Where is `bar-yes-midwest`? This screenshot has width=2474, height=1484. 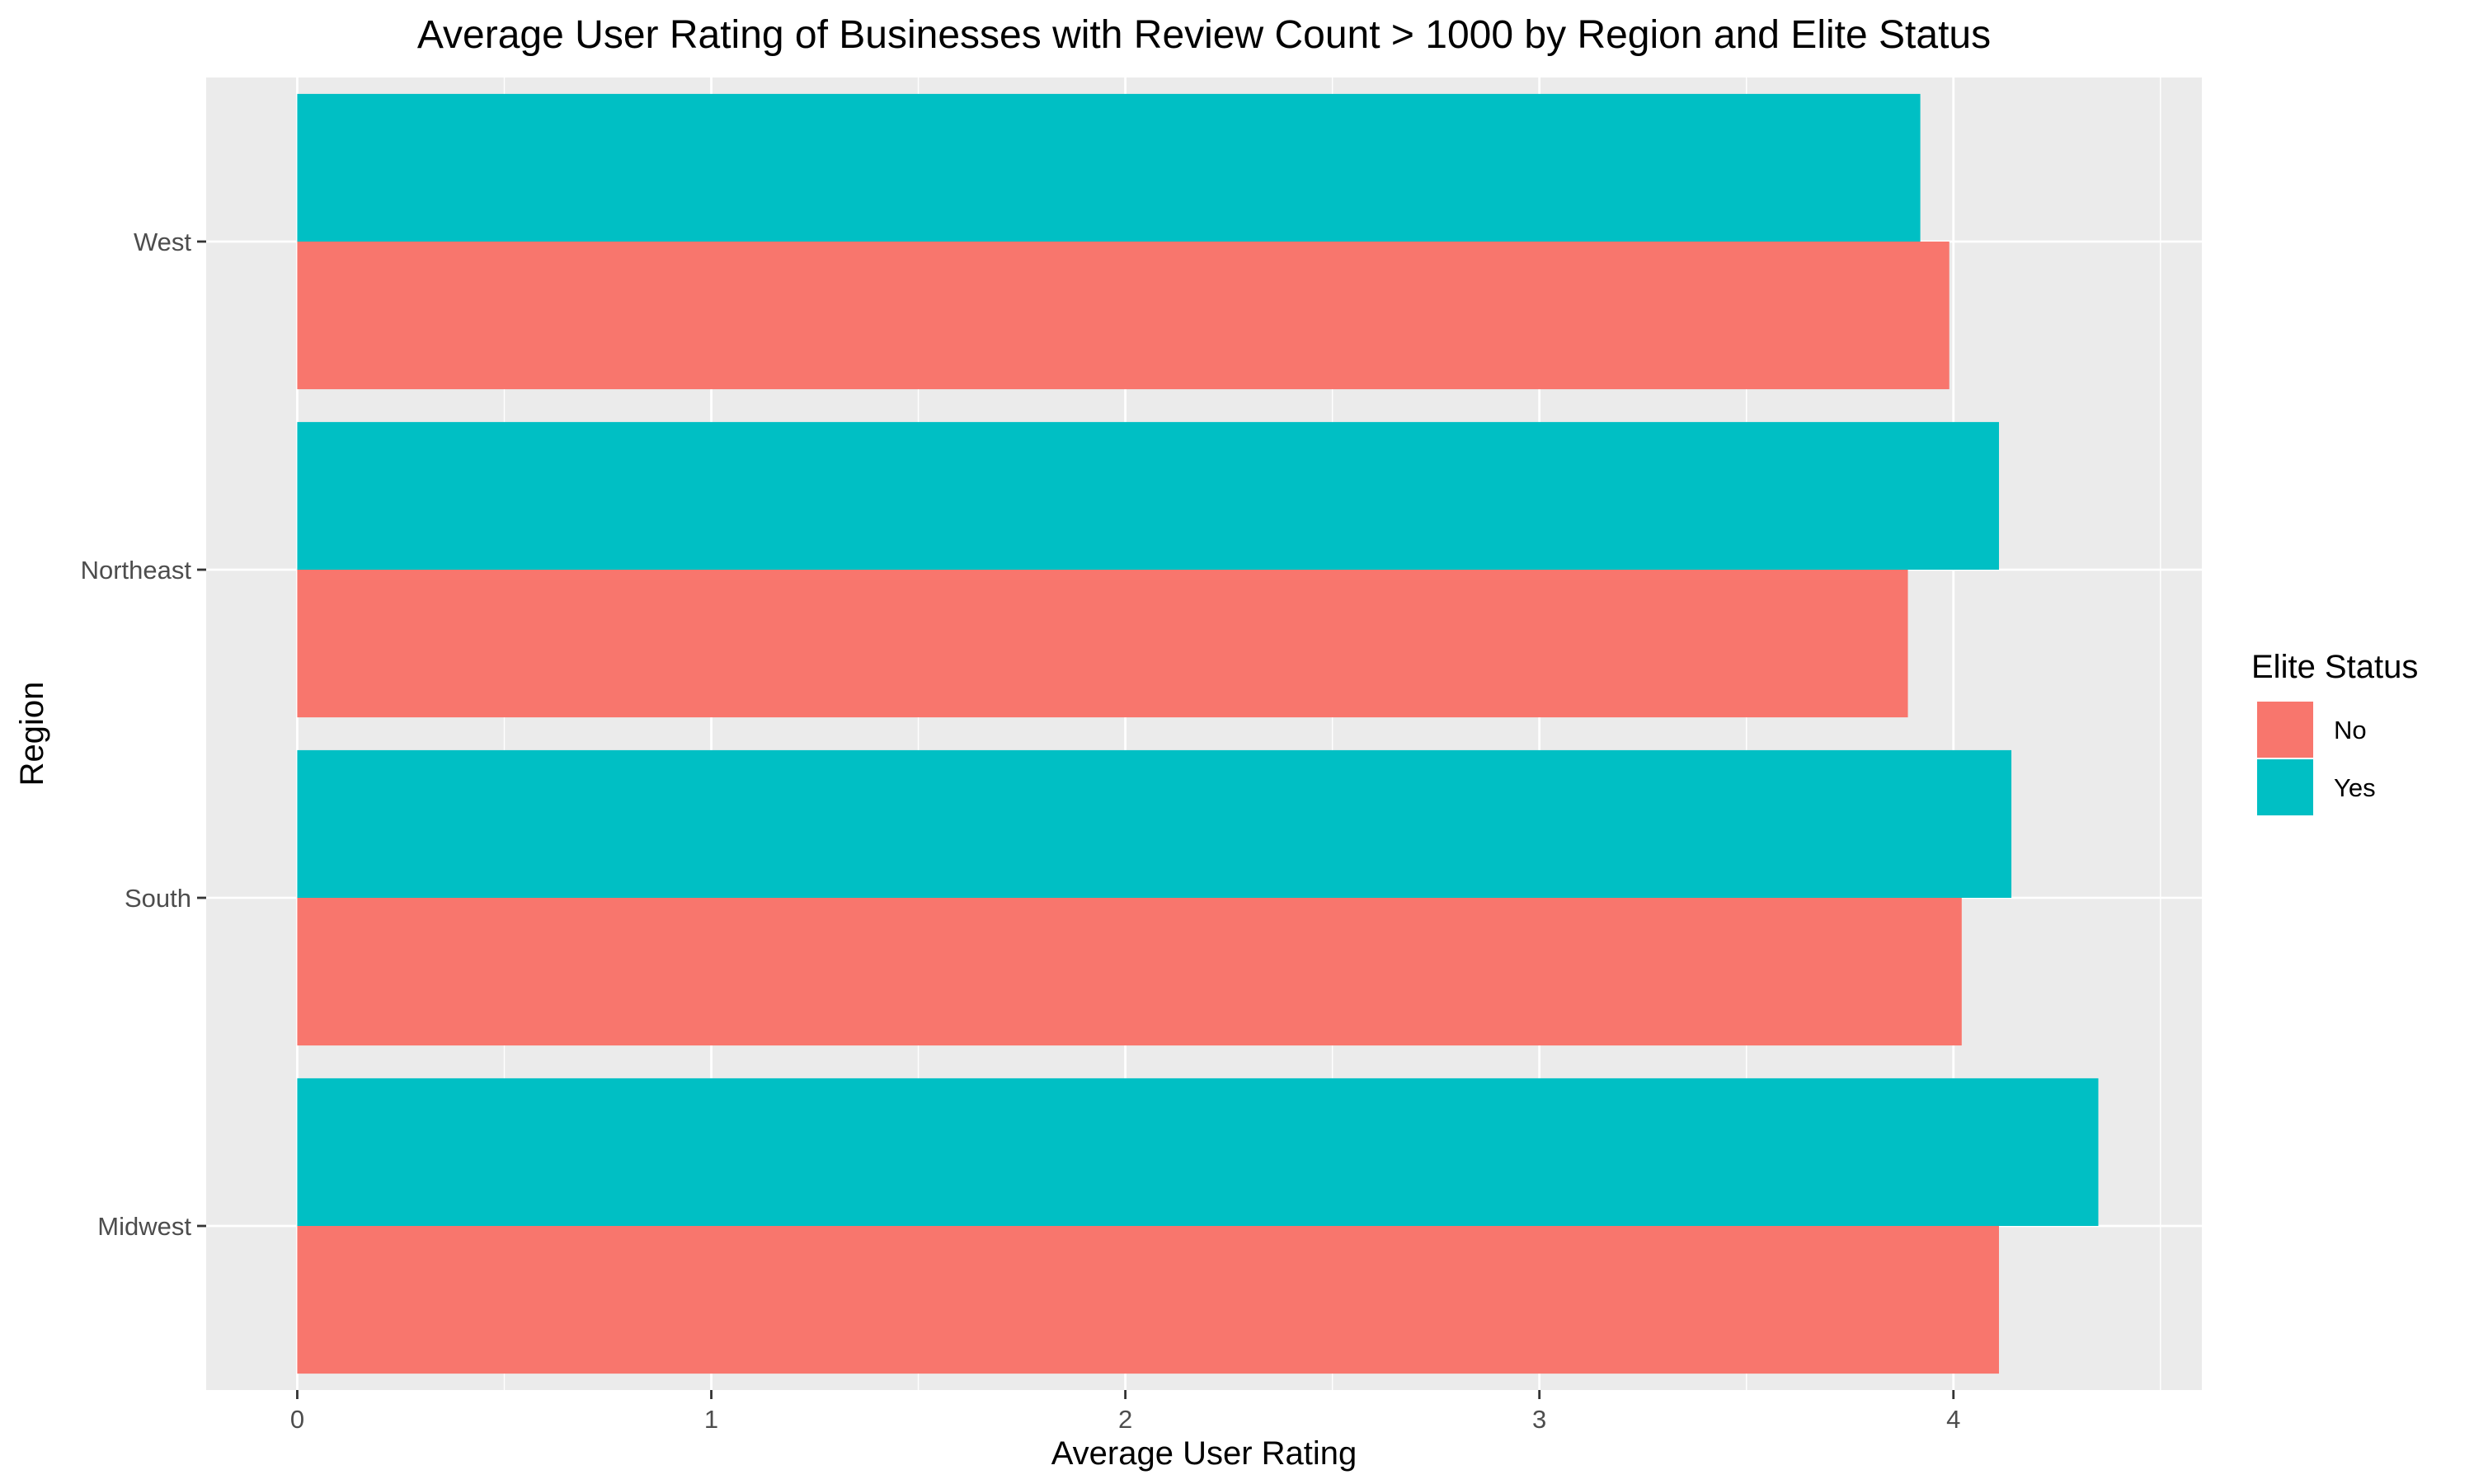
bar-yes-midwest is located at coordinates (1198, 1152).